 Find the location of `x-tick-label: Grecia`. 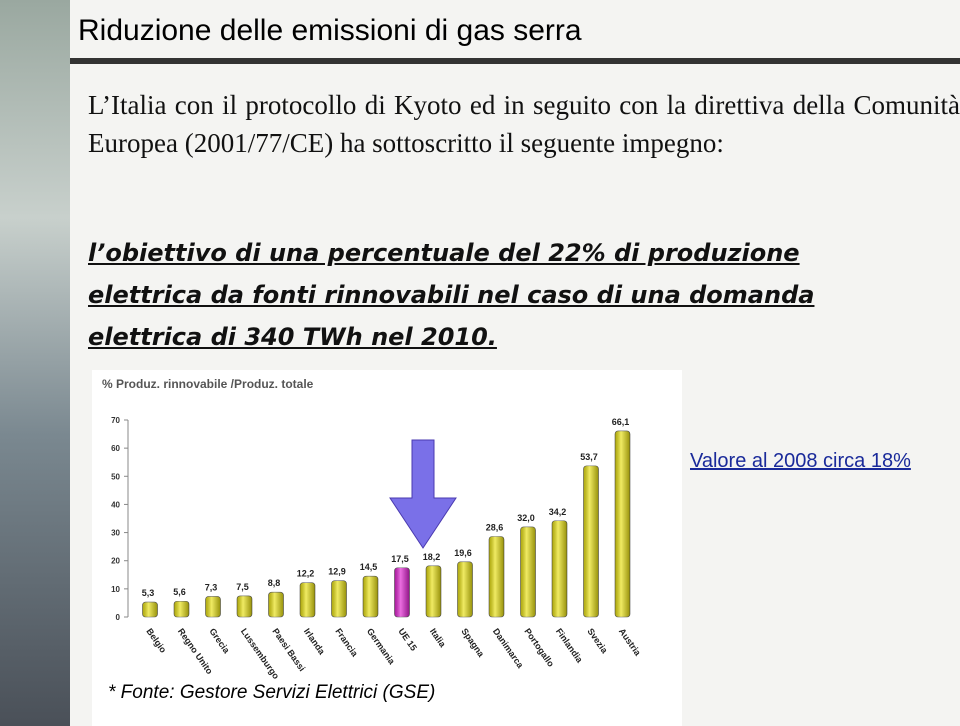

x-tick-label: Grecia is located at coordinates (219, 641).